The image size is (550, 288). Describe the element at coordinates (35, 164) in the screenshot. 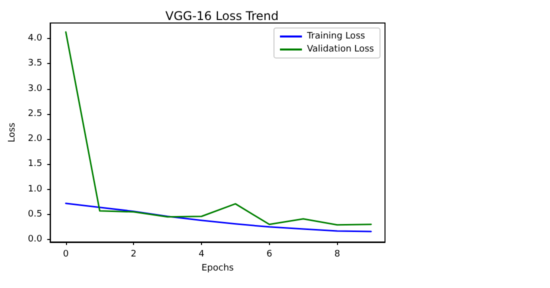

I see `y-tick-label: 1.5` at that location.